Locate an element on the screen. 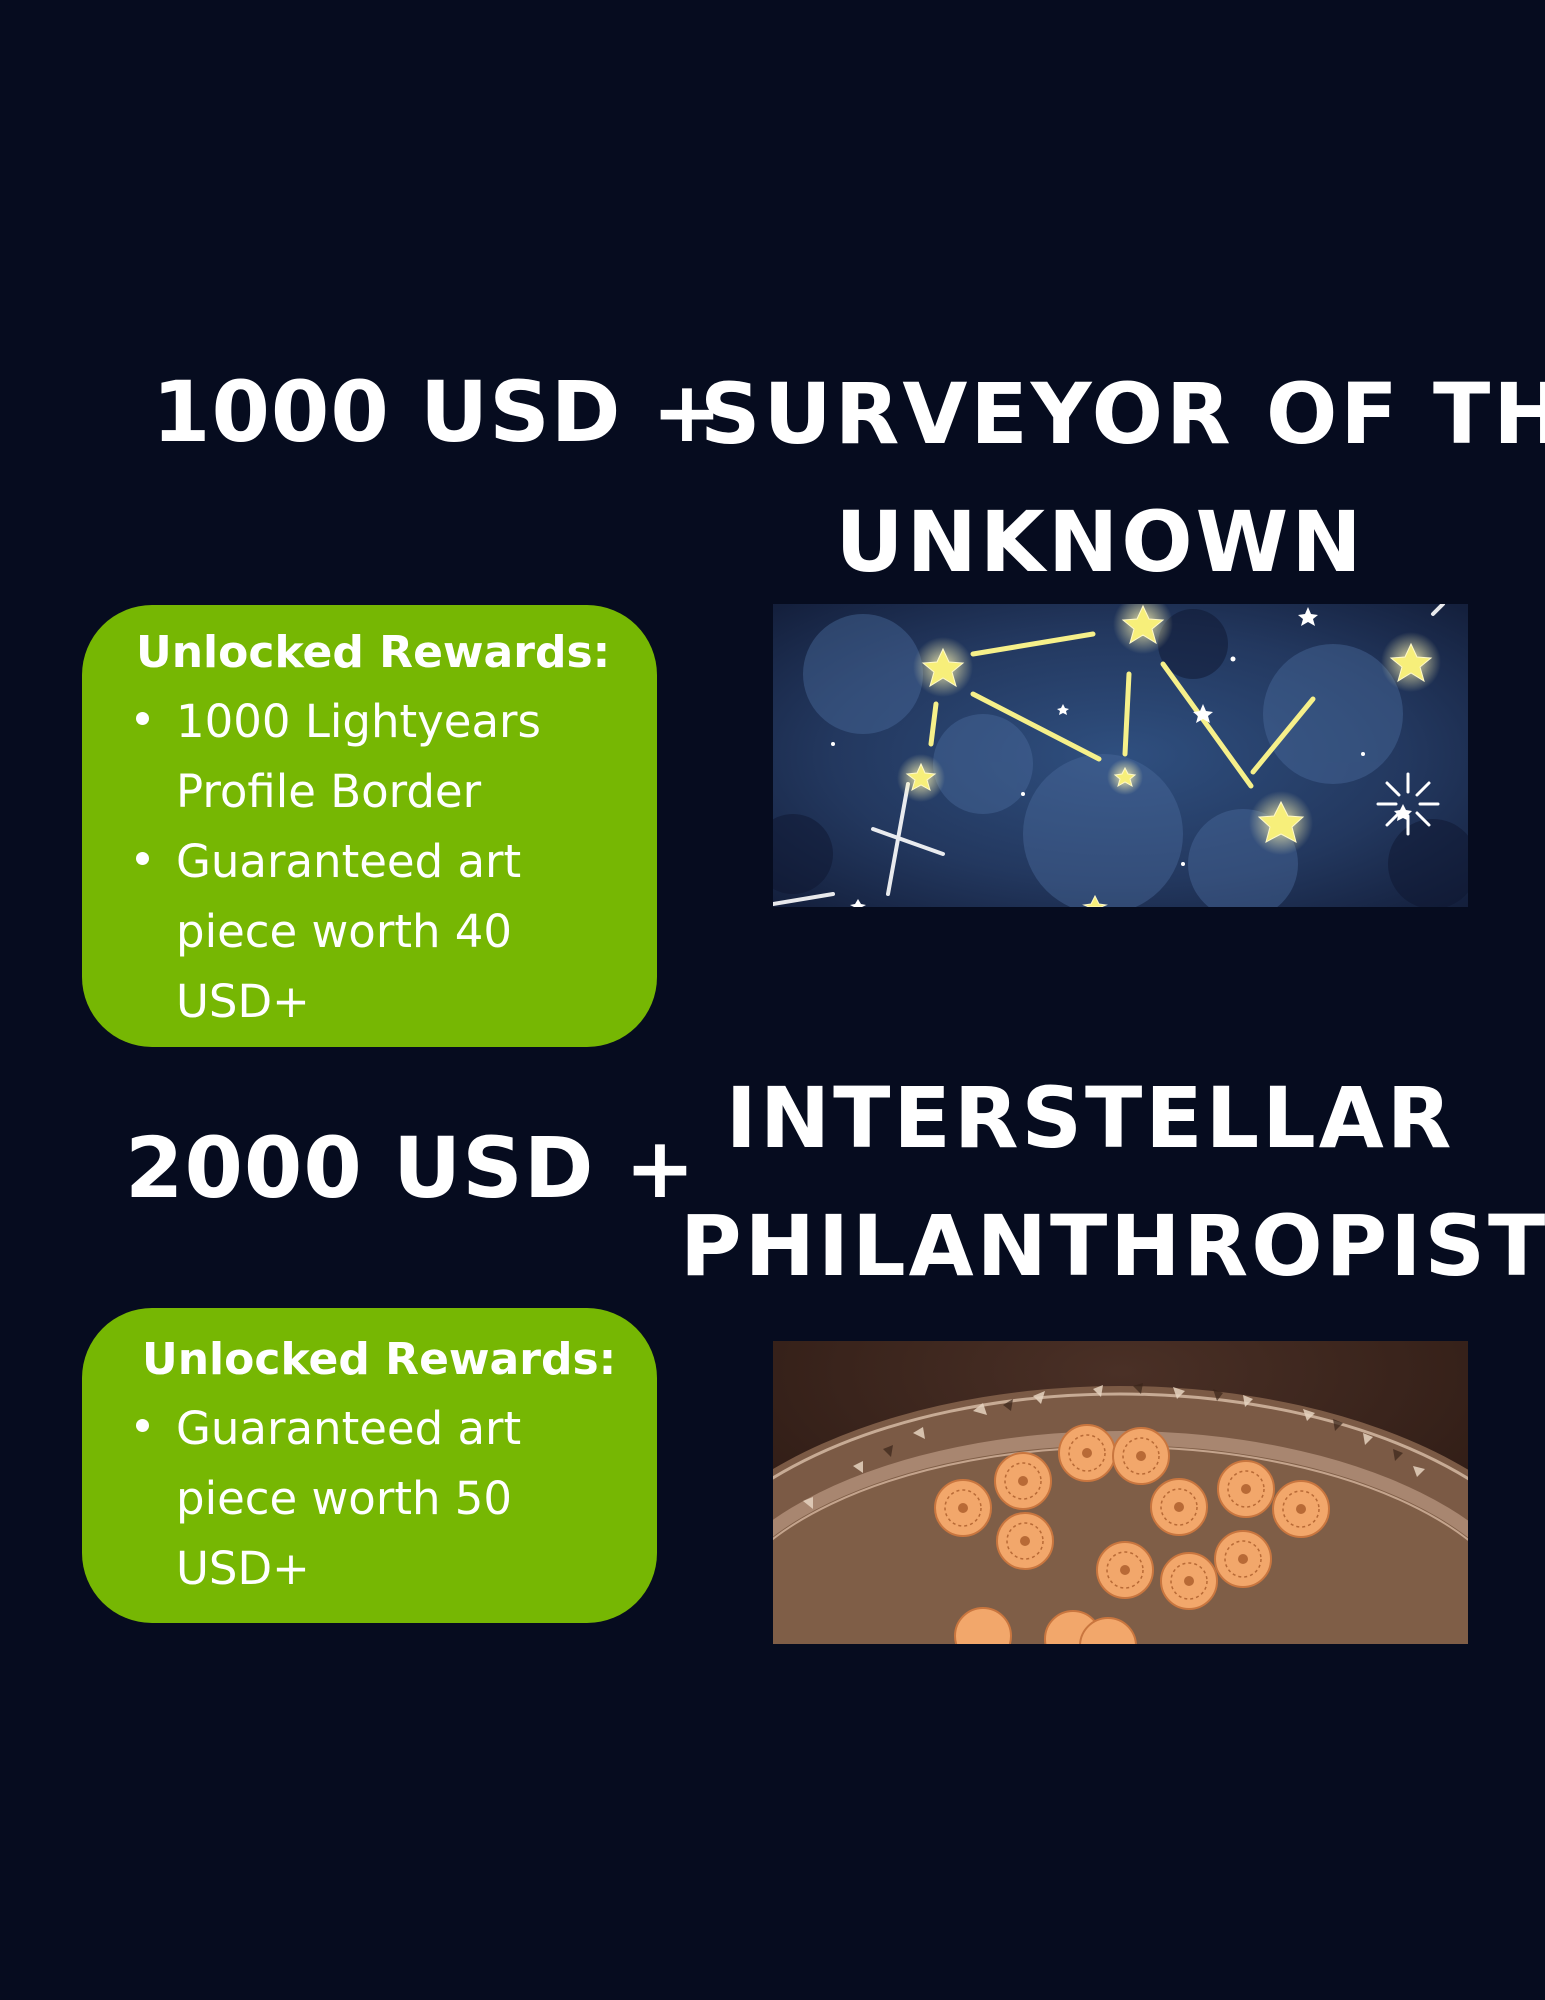 The height and width of the screenshot is (2000, 1545). constellation-illustration is located at coordinates (1120, 755).